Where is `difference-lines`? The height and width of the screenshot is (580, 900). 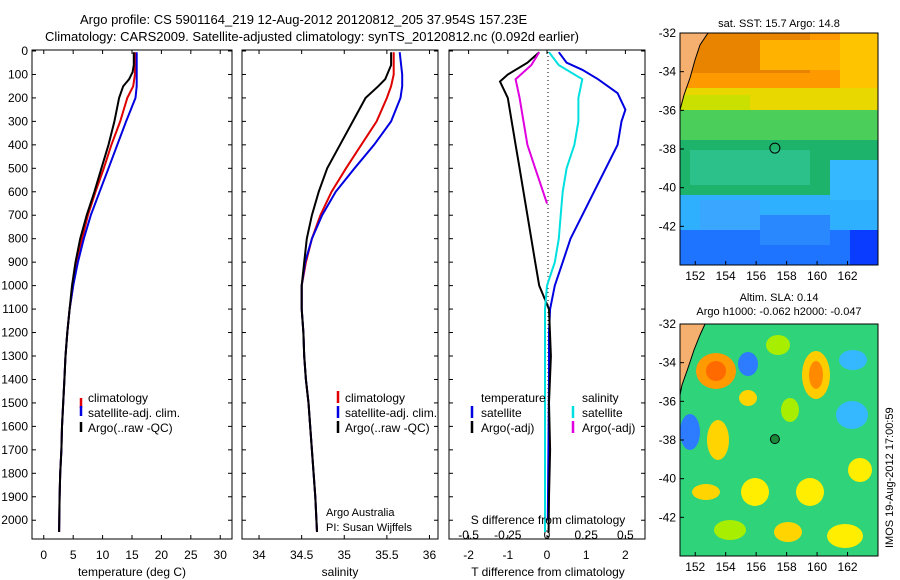 difference-lines is located at coordinates (562, 292).